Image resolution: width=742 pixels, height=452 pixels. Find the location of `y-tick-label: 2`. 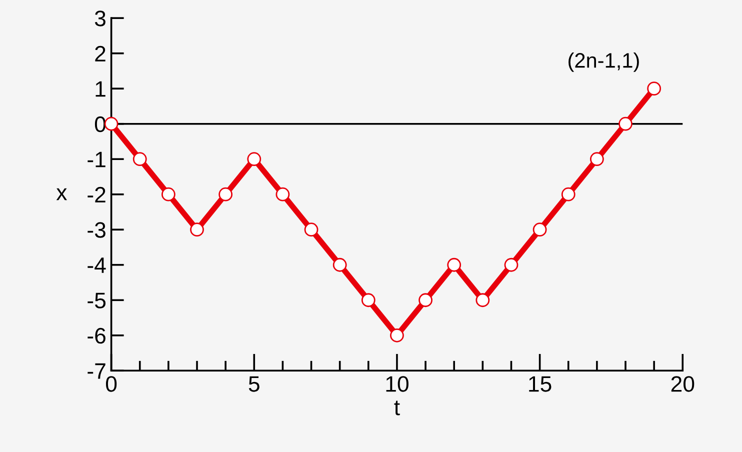

y-tick-label: 2 is located at coordinates (100, 54).